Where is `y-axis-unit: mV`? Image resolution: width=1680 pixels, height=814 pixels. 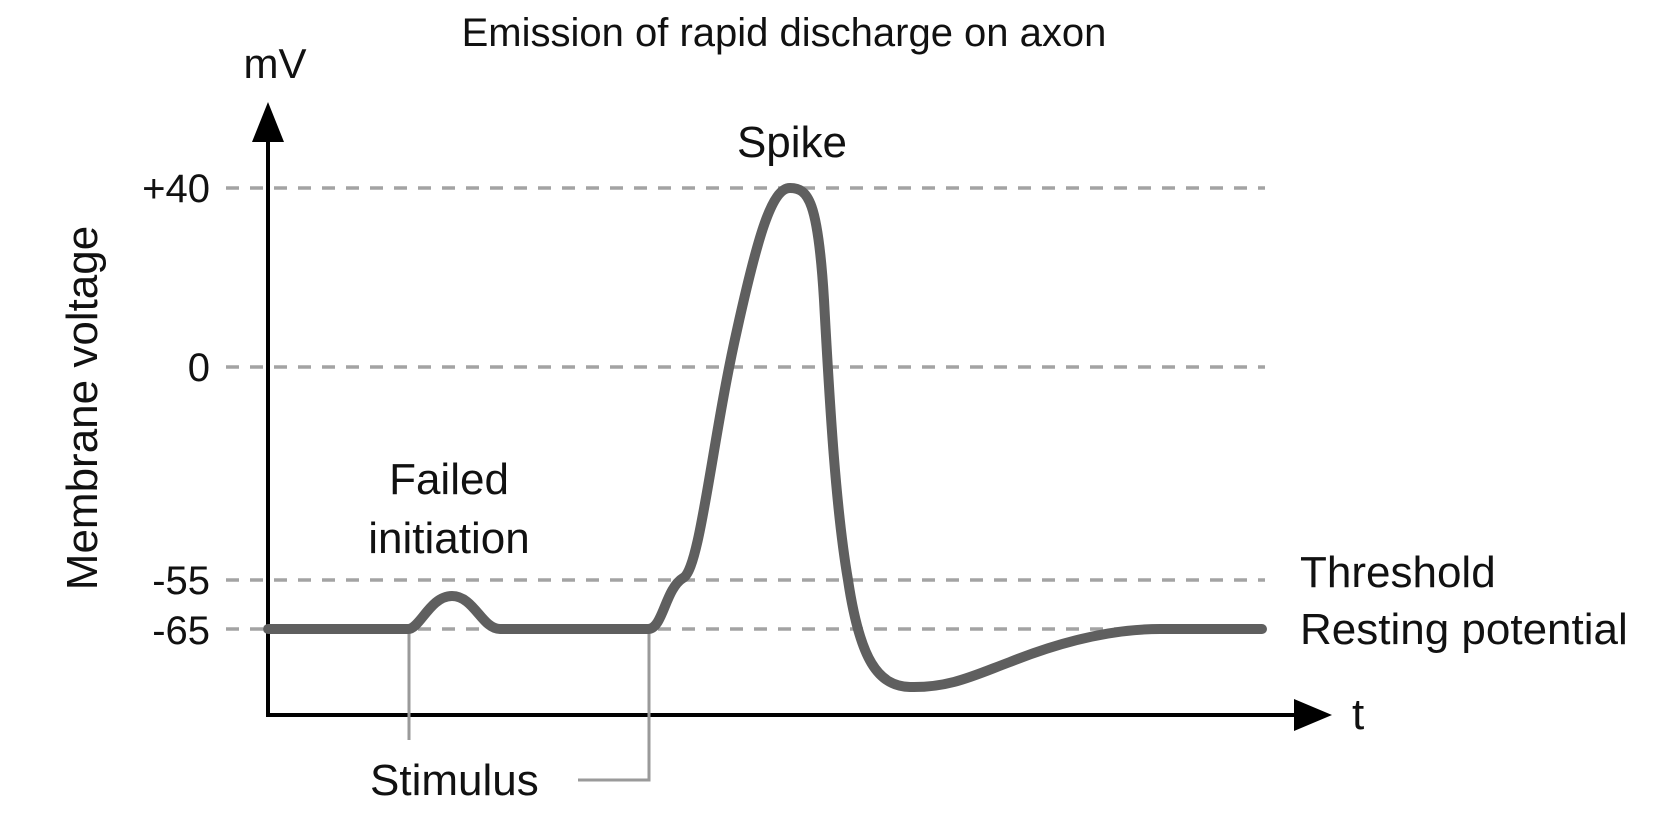 y-axis-unit: mV is located at coordinates (275, 63).